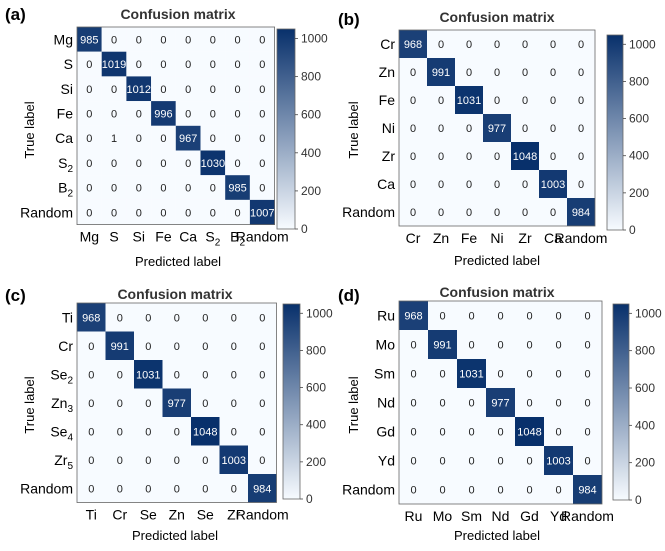  I want to click on row-tick-label: Nd, so click(386, 403).